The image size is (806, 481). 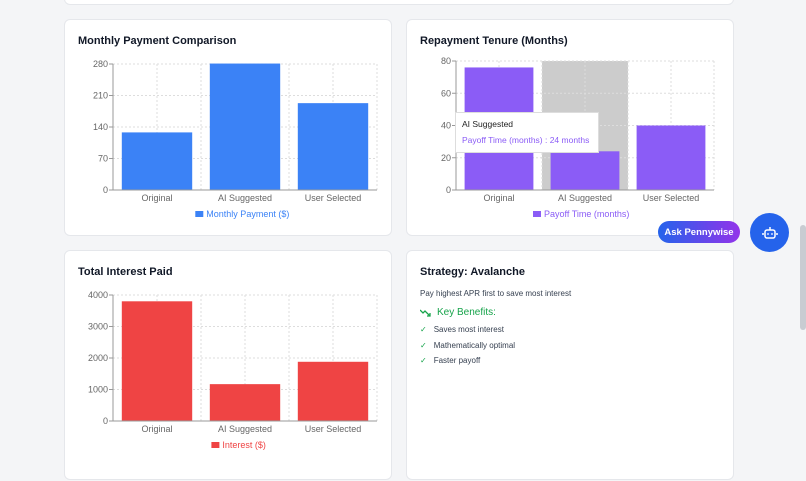 What do you see at coordinates (98, 295) in the screenshot?
I see `y-tick-label: 4000` at bounding box center [98, 295].